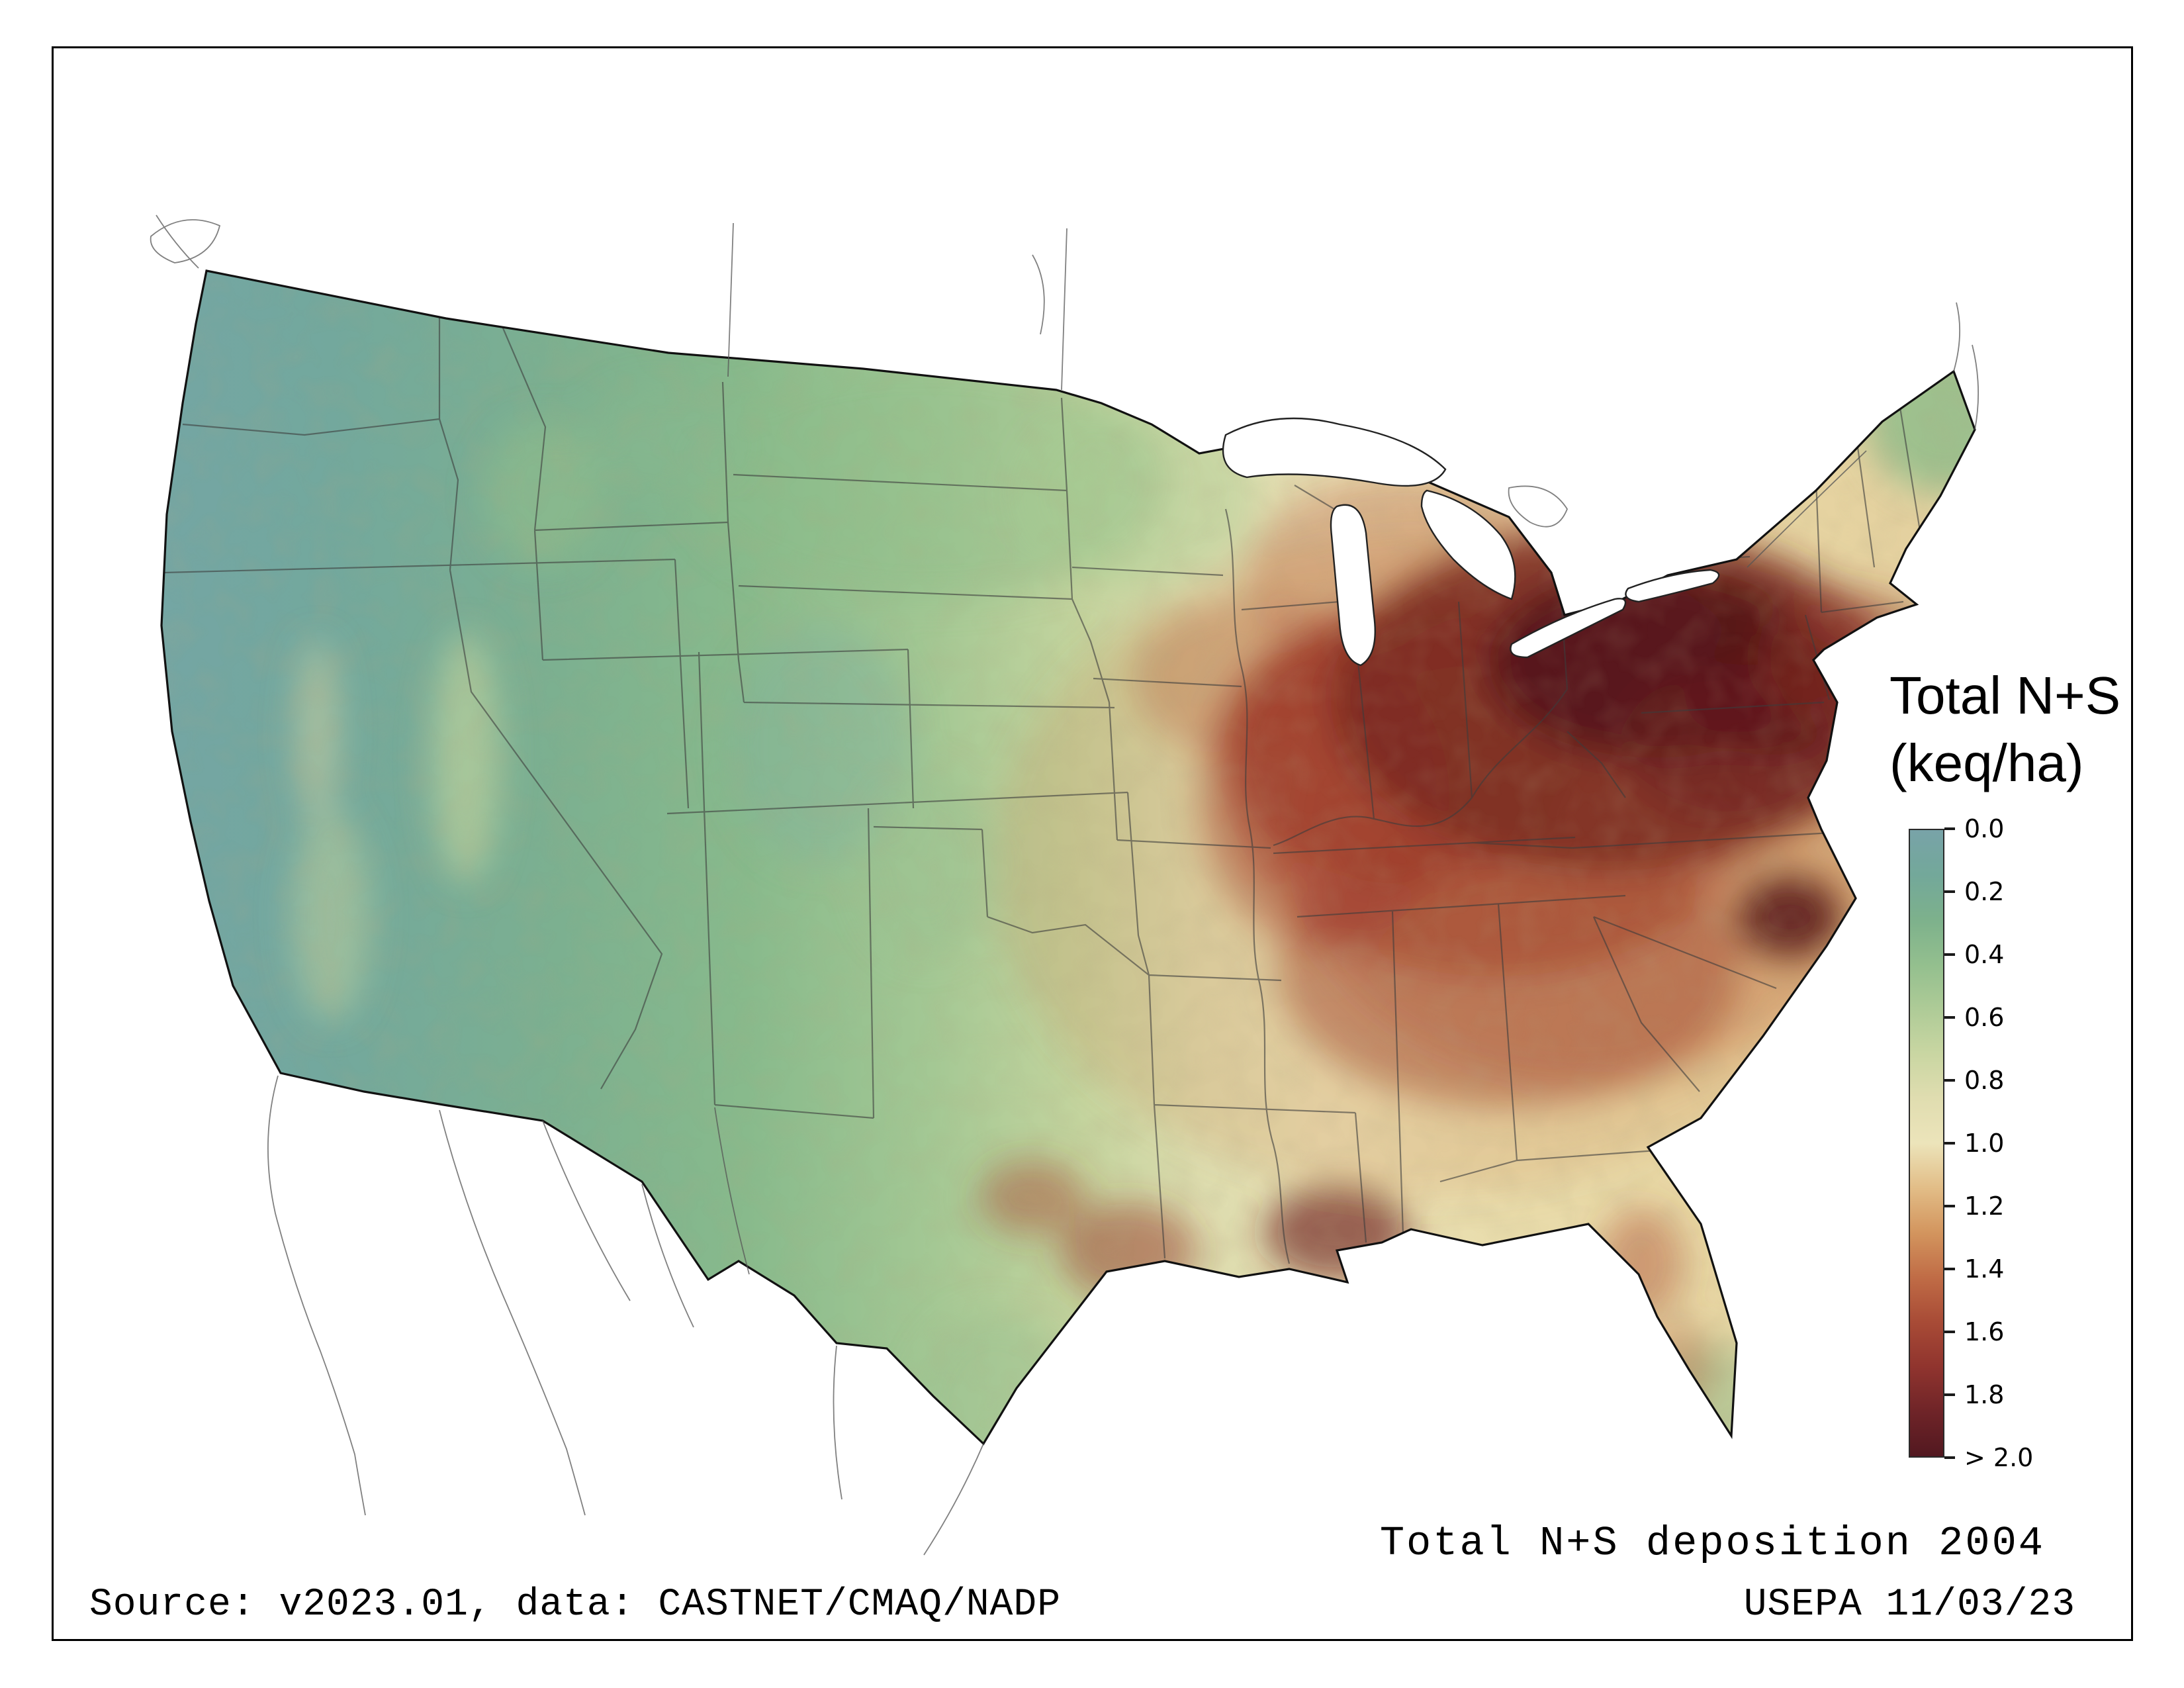  What do you see at coordinates (1334, 452) in the screenshot?
I see `lake-superior` at bounding box center [1334, 452].